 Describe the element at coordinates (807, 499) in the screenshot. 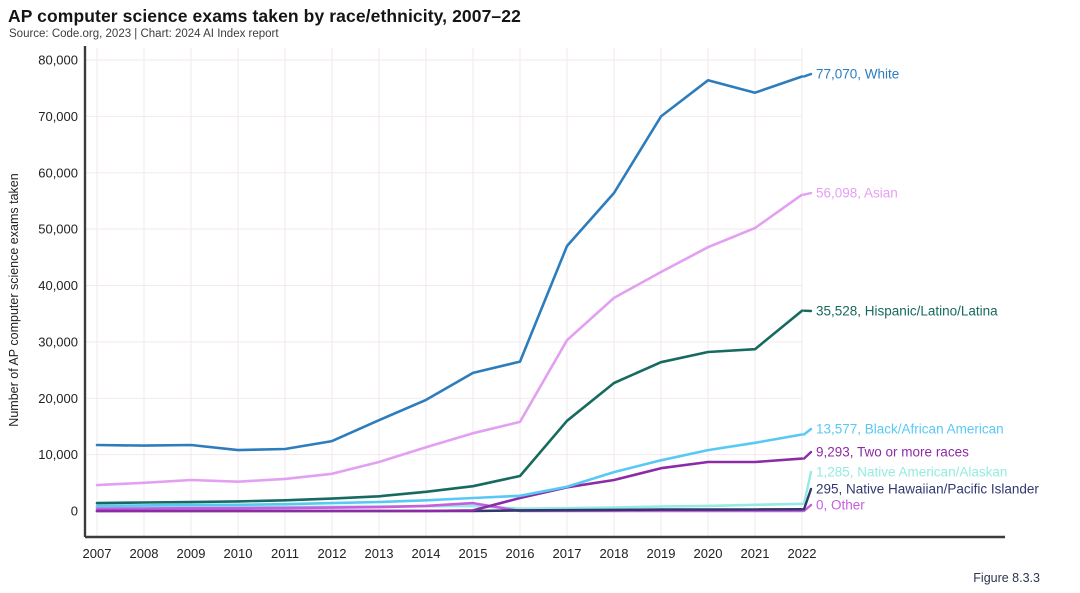

I see `series-label-connector-native-hawaiian-pacific-islander` at that location.